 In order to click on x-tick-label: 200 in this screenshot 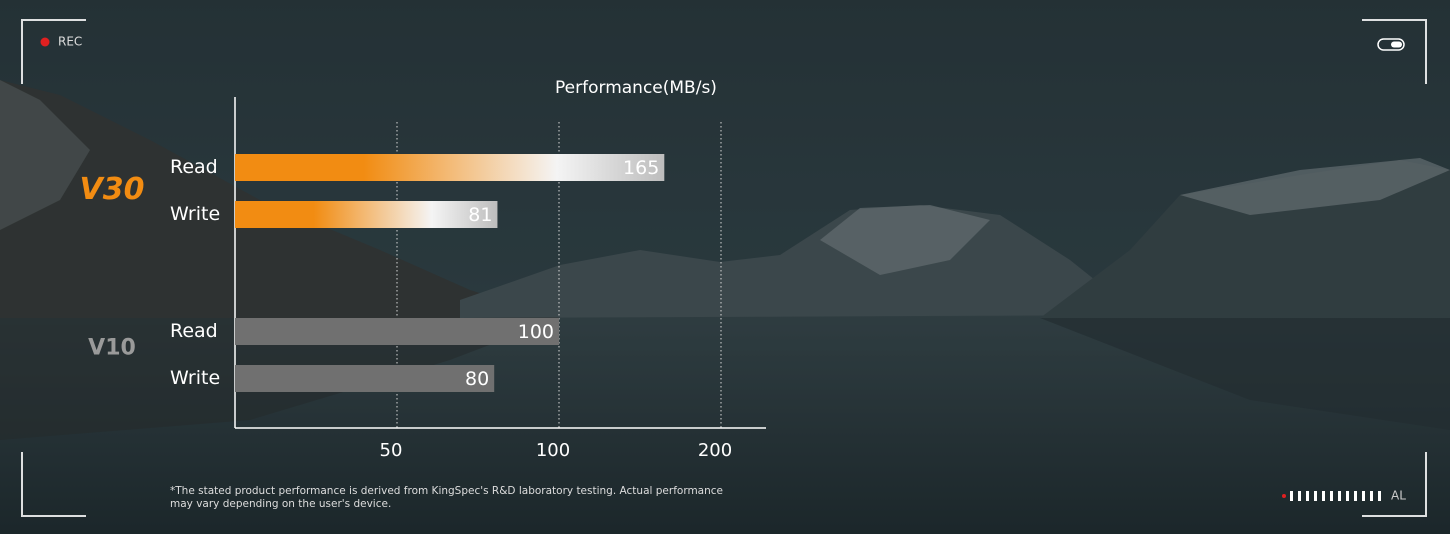, I will do `click(715, 450)`.